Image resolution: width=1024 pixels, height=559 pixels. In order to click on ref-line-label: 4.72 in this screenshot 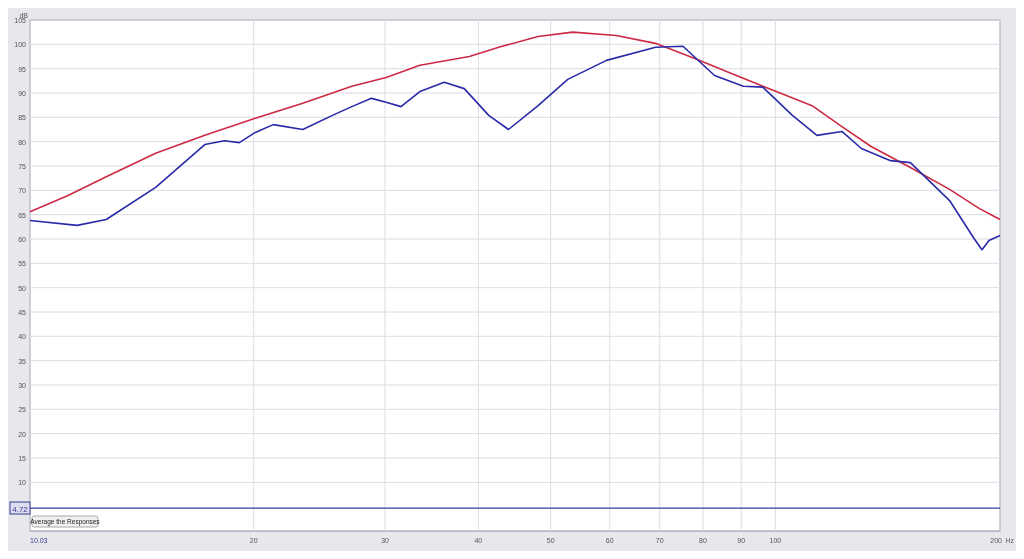, I will do `click(20, 509)`.